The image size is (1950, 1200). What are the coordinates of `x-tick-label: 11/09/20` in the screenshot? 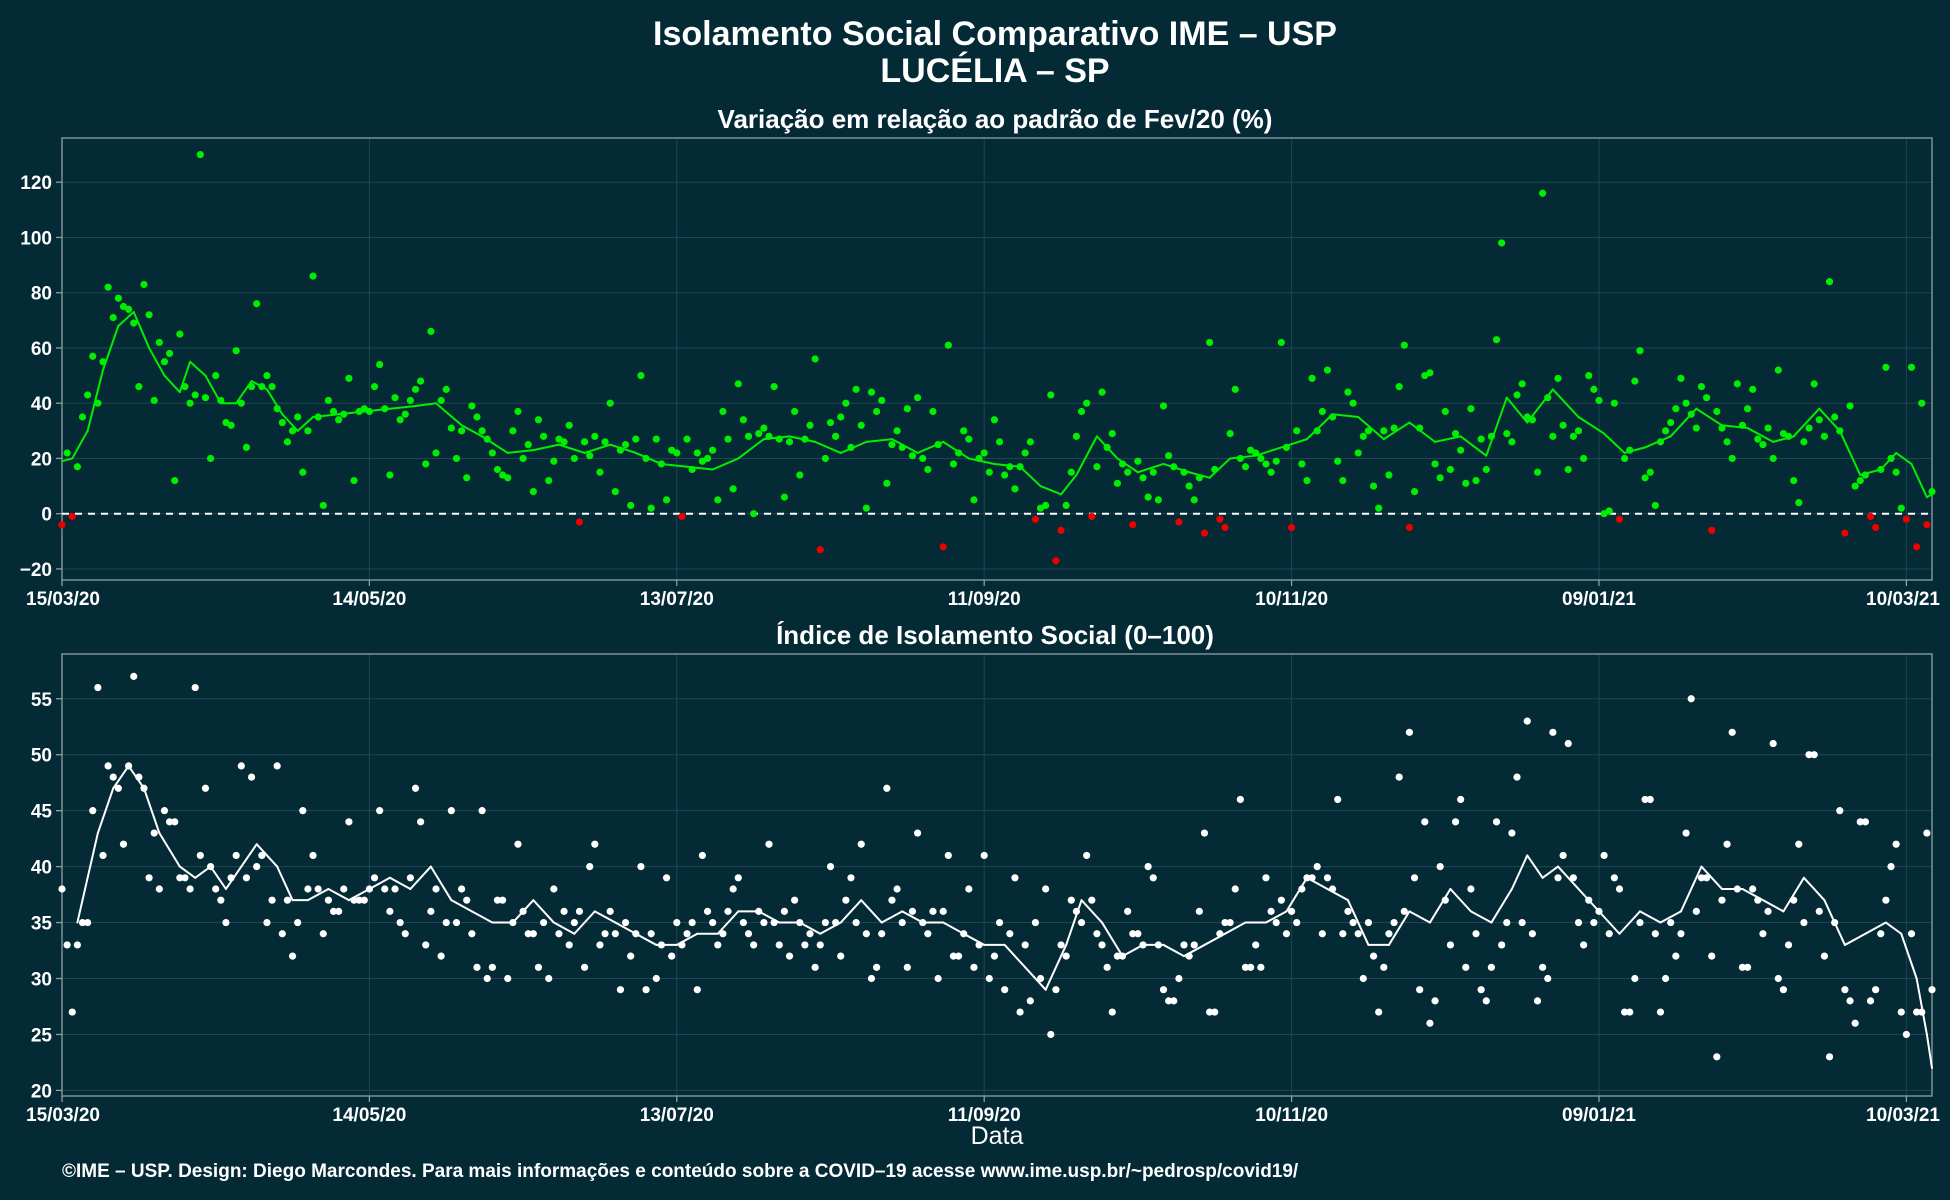 It's located at (984, 599).